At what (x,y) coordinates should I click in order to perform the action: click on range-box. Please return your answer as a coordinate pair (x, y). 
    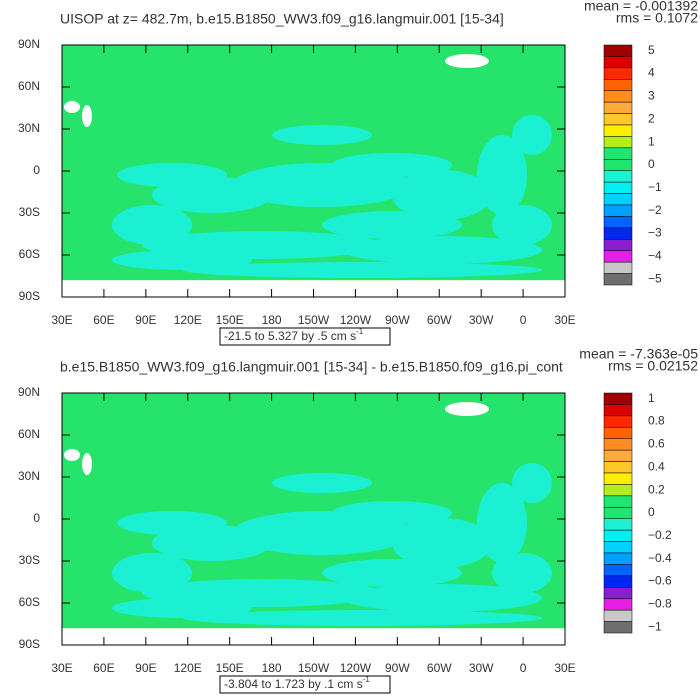
    Looking at the image, I should click on (305, 684).